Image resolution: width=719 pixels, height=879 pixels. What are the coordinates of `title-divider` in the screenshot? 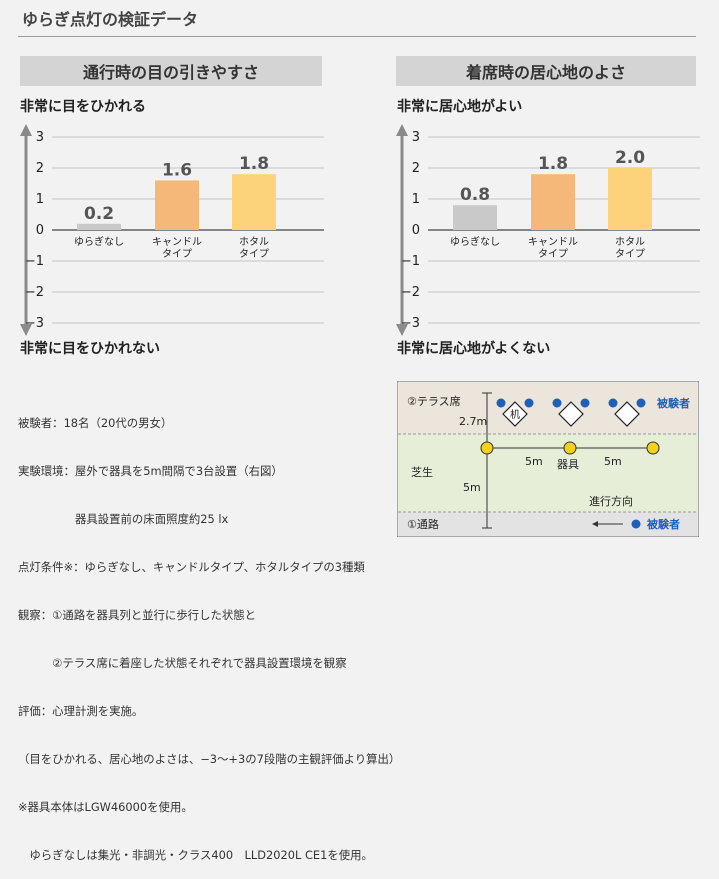 It's located at (357, 36).